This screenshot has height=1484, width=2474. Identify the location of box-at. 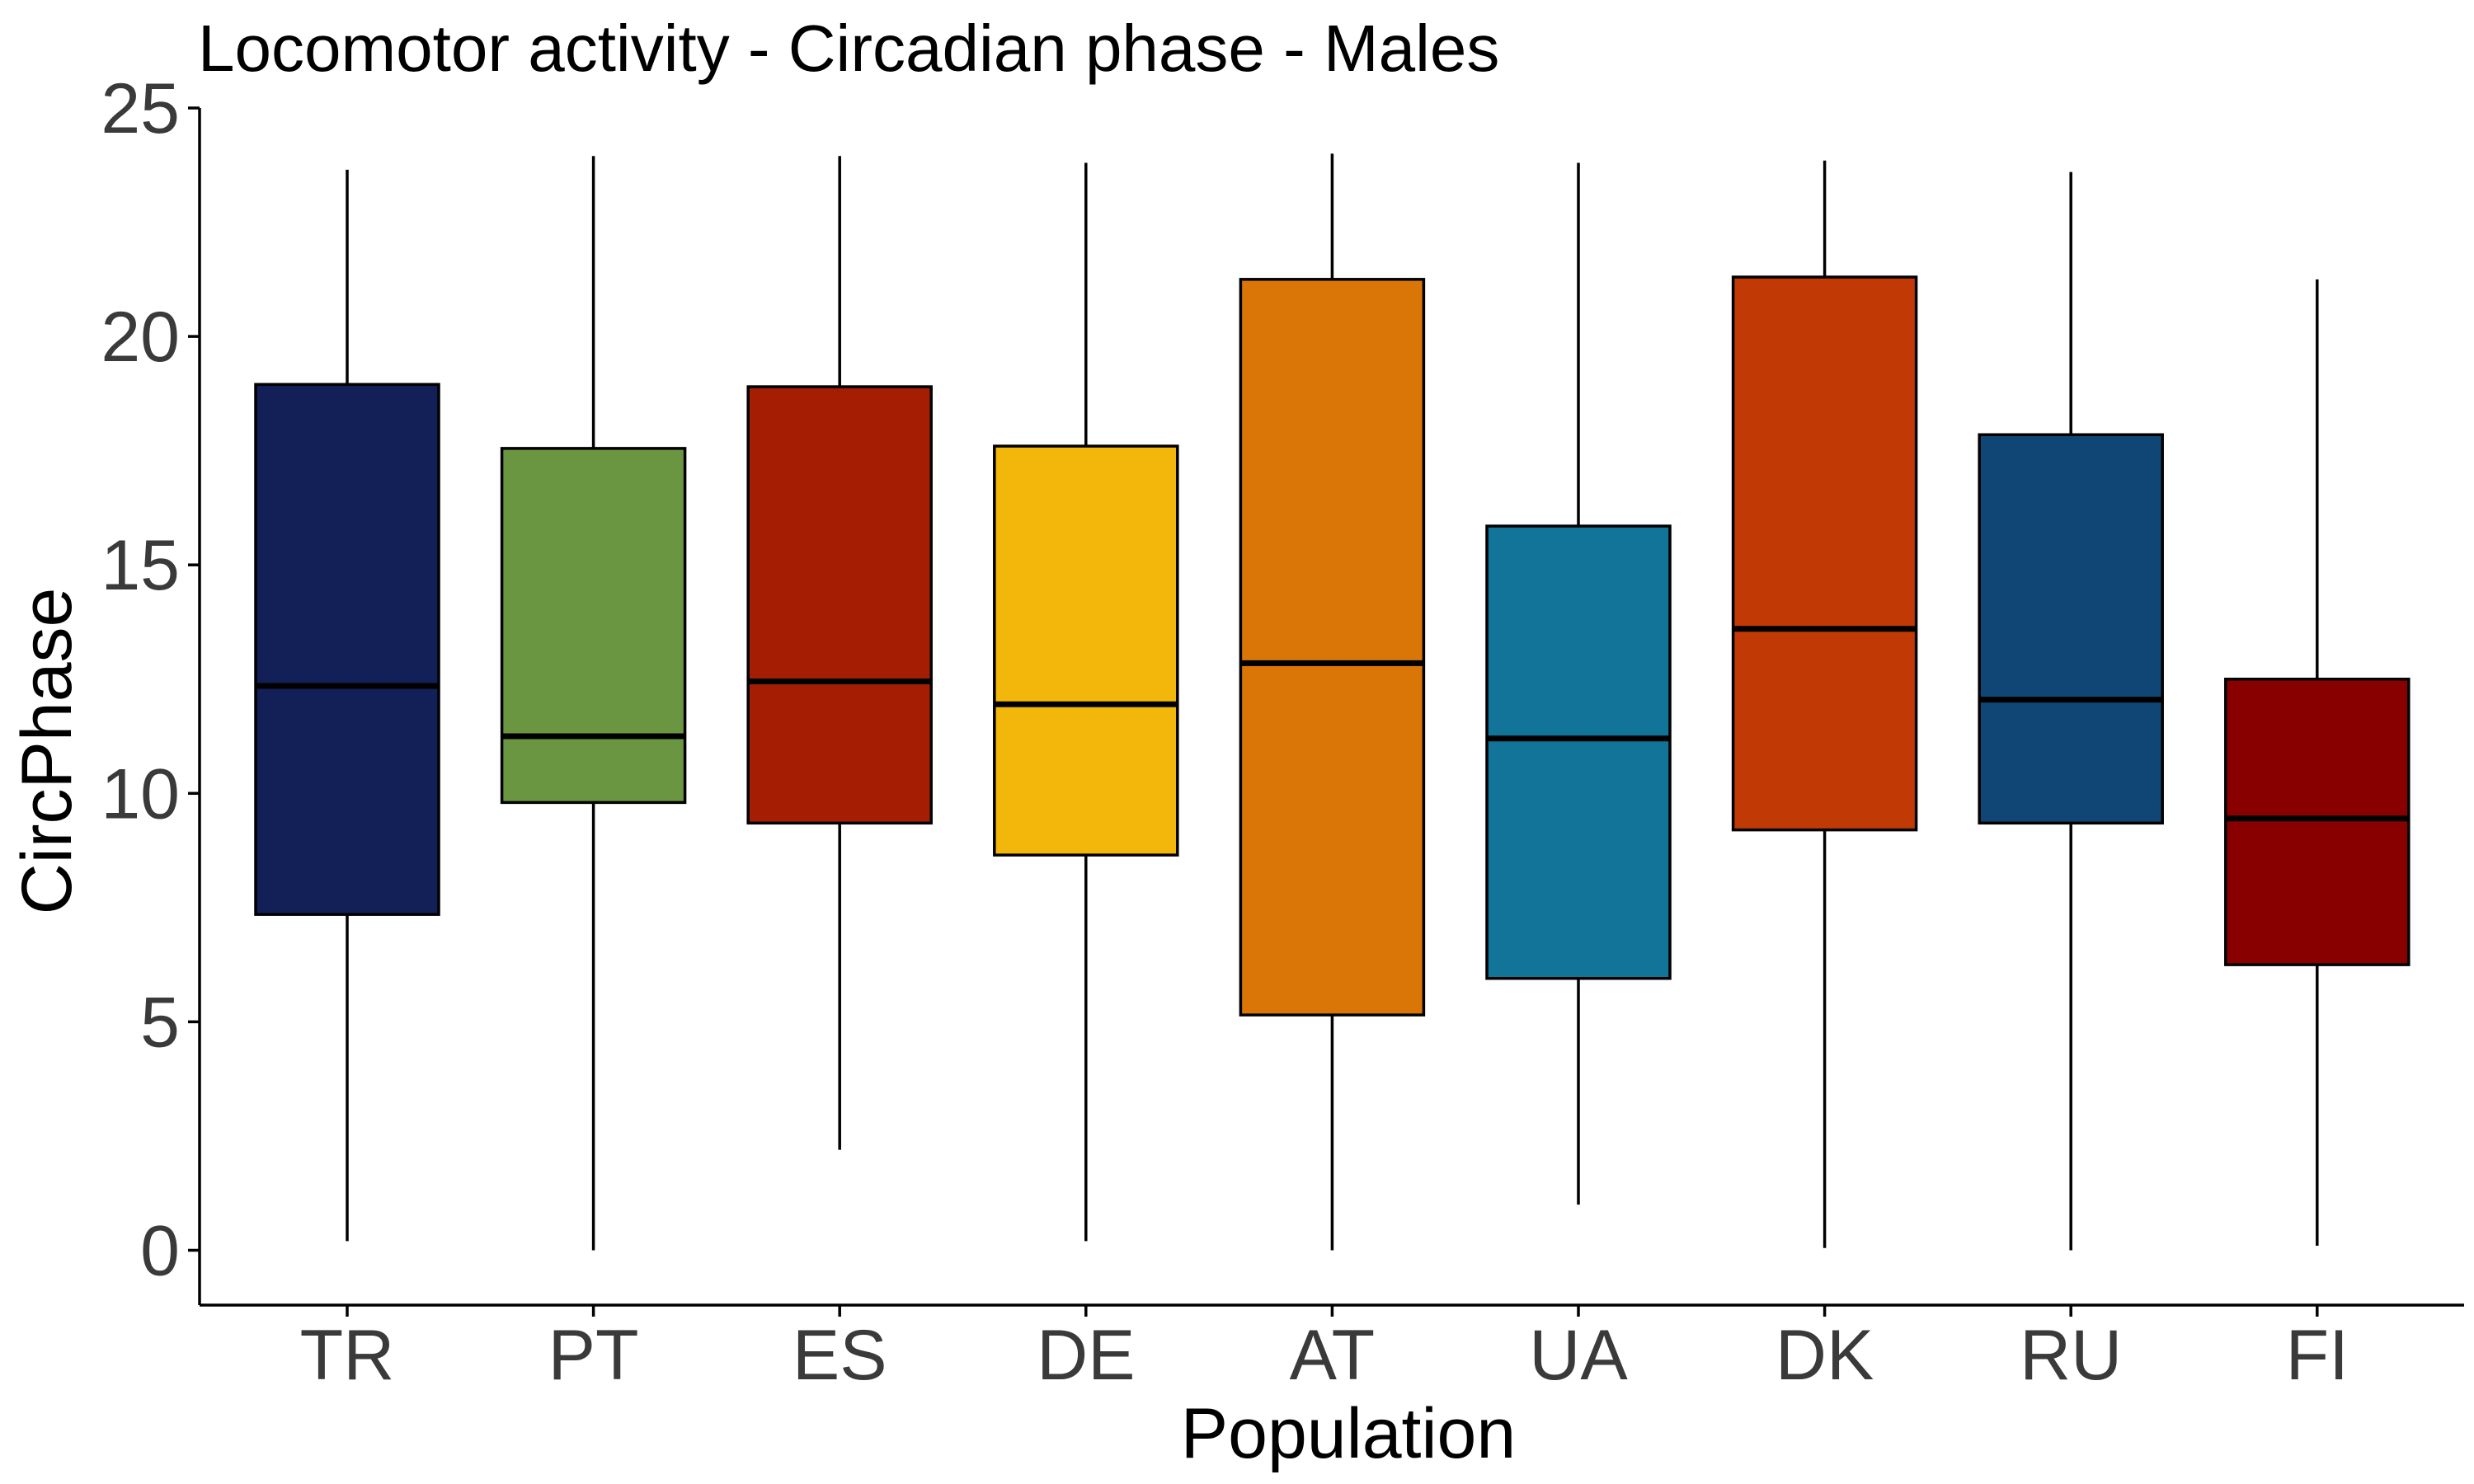
(1332, 702).